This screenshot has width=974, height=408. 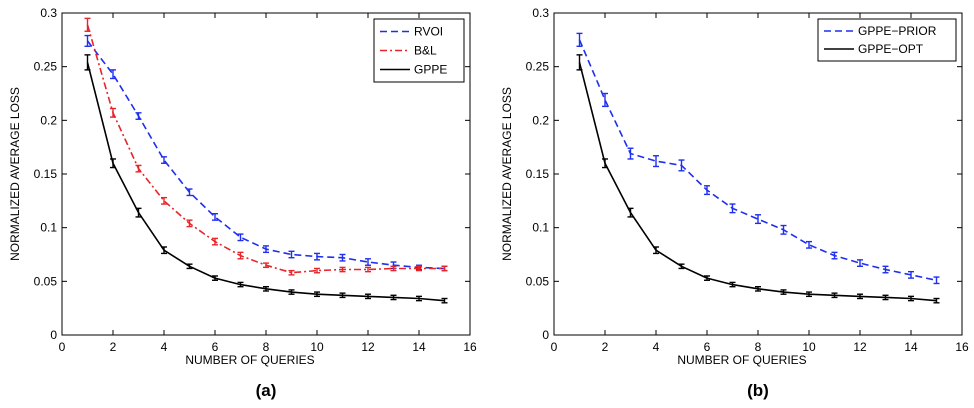 What do you see at coordinates (962, 347) in the screenshot?
I see `x-tick-label: 16` at bounding box center [962, 347].